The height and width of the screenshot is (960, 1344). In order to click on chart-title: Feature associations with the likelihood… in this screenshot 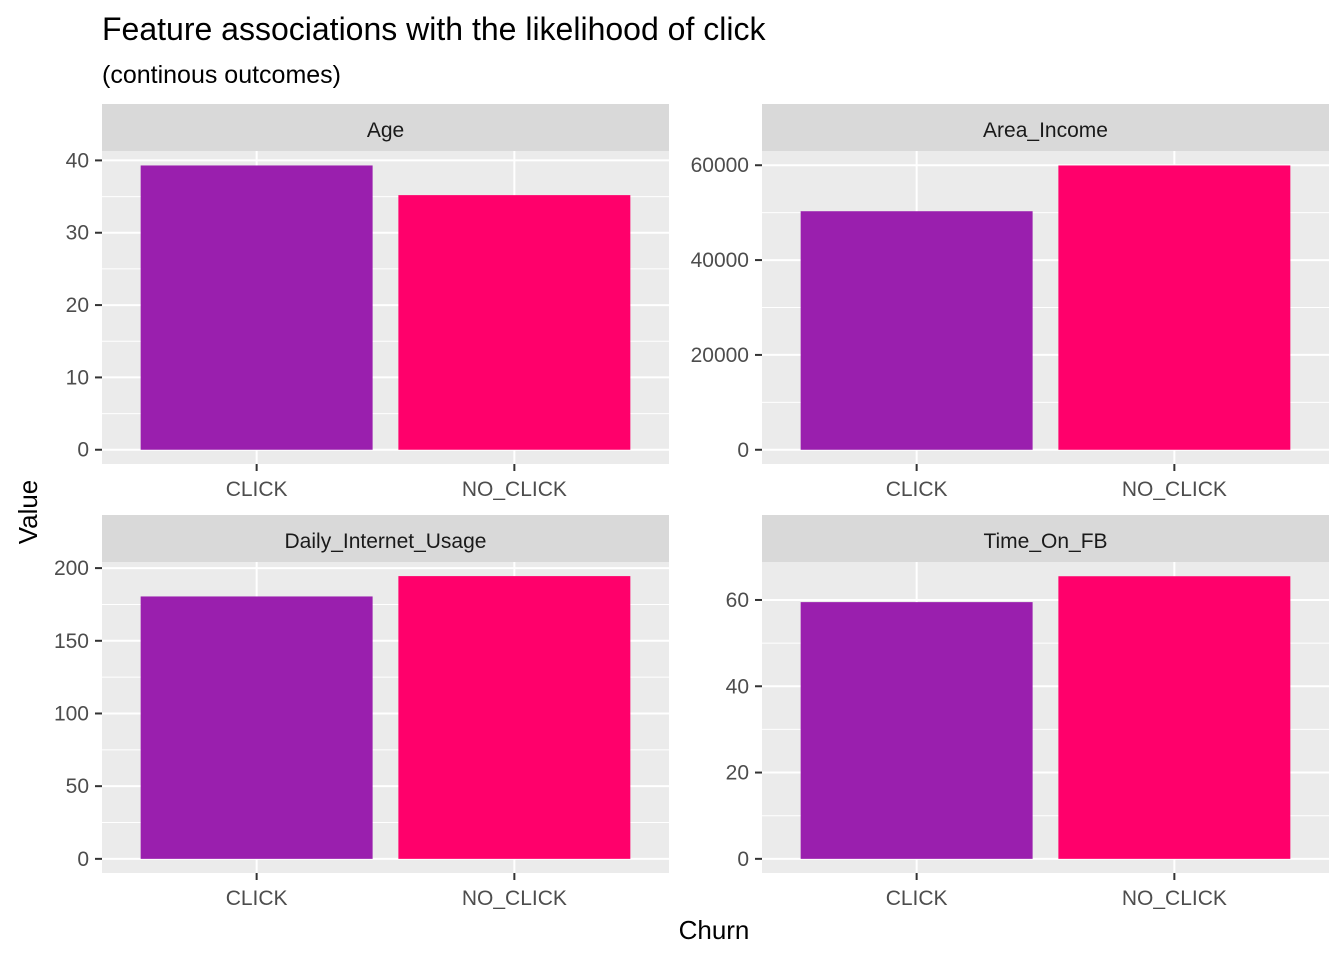, I will do `click(434, 29)`.